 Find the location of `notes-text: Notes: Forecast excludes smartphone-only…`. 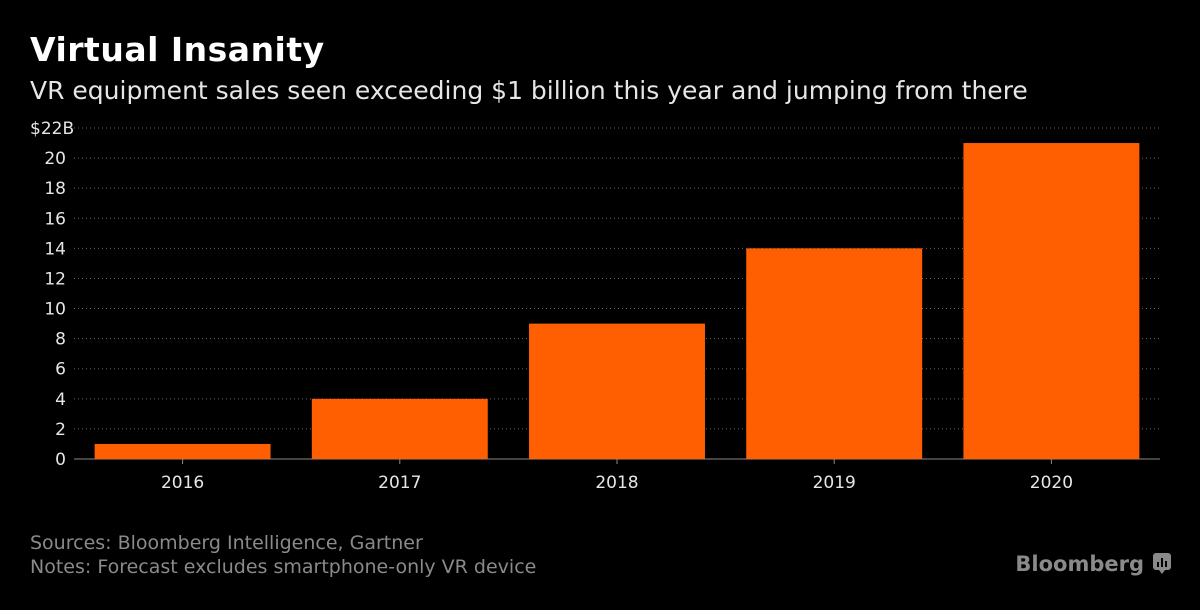

notes-text: Notes: Forecast excludes smartphone-only… is located at coordinates (283, 567).